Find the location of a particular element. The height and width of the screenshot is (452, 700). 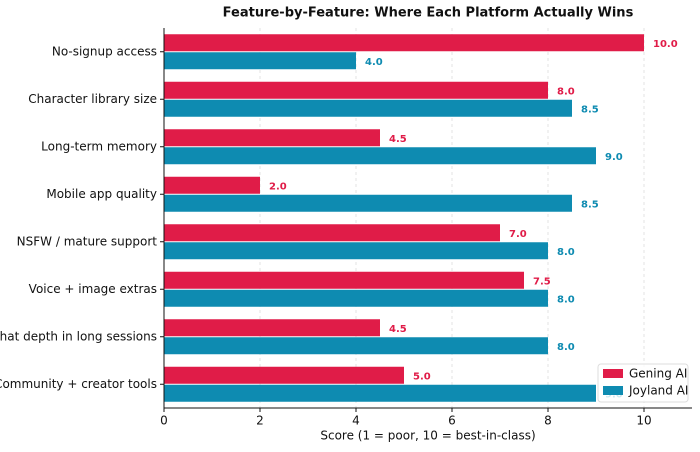

value-label: 10.0 is located at coordinates (665, 44).